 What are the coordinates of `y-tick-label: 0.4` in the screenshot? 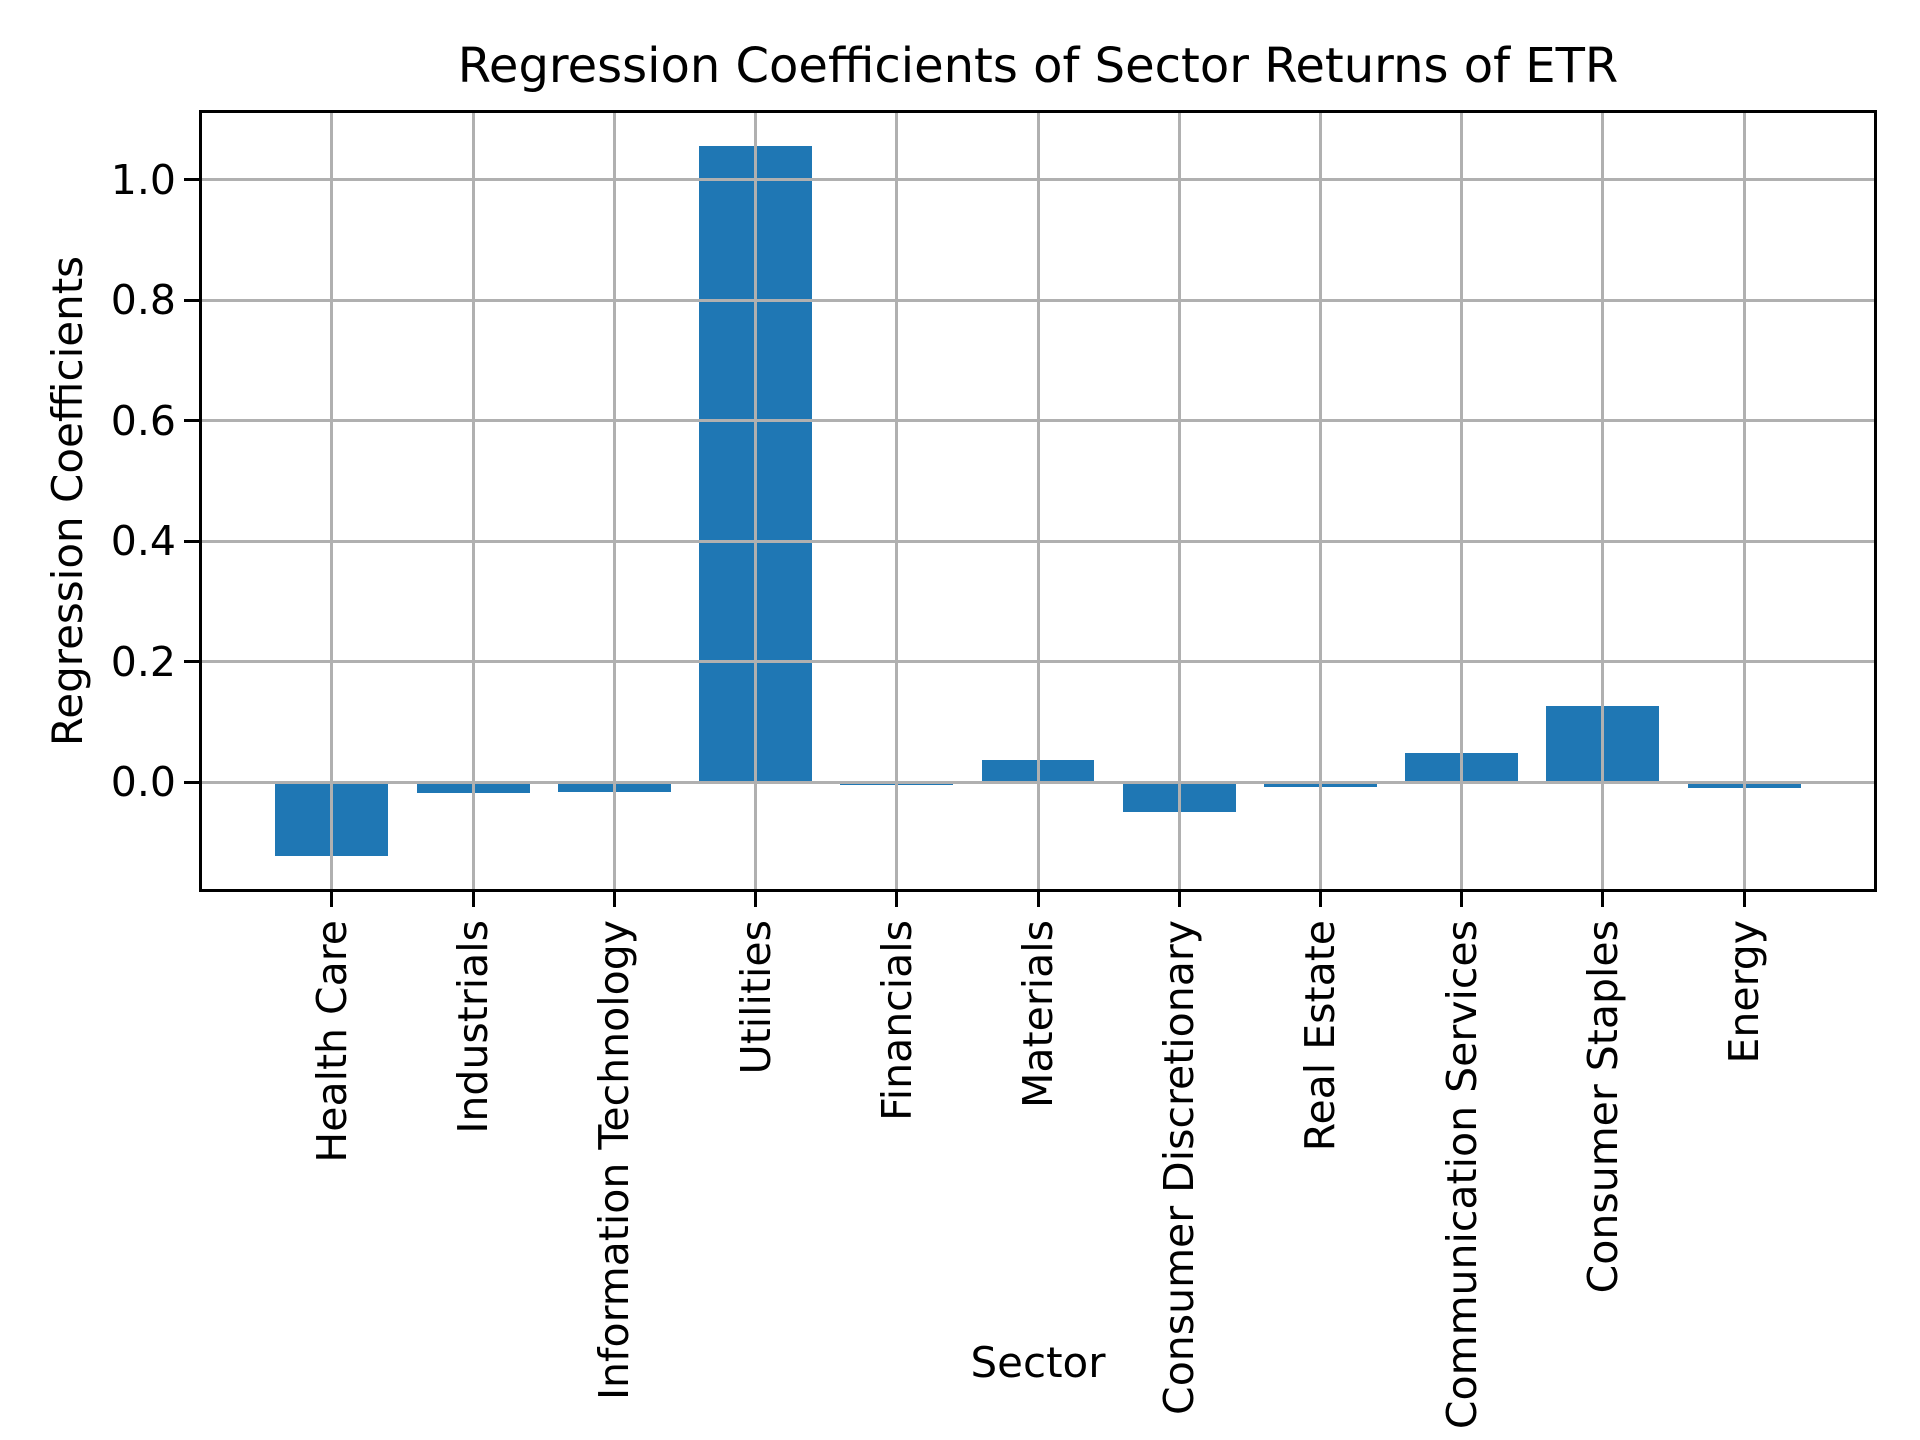 It's located at (143, 541).